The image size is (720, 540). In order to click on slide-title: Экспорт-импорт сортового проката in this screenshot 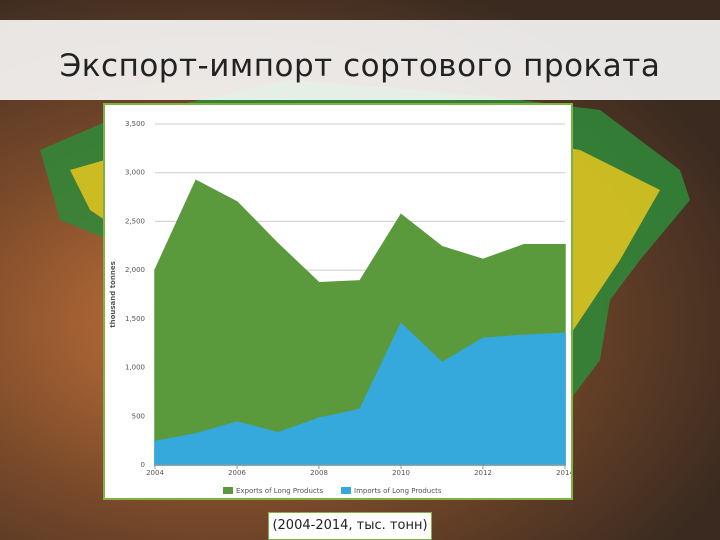, I will do `click(360, 66)`.